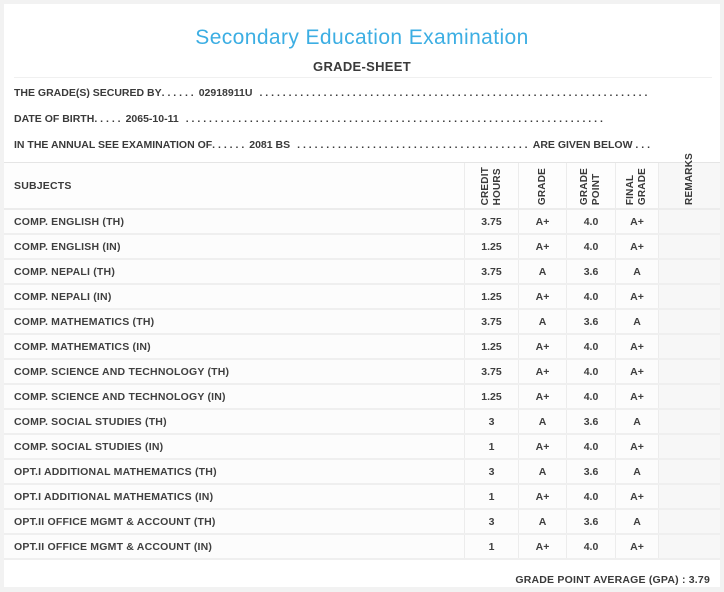  I want to click on subject-cell: COMP. SCIENCE AND TECHNOLOGY (TH), so click(122, 371).